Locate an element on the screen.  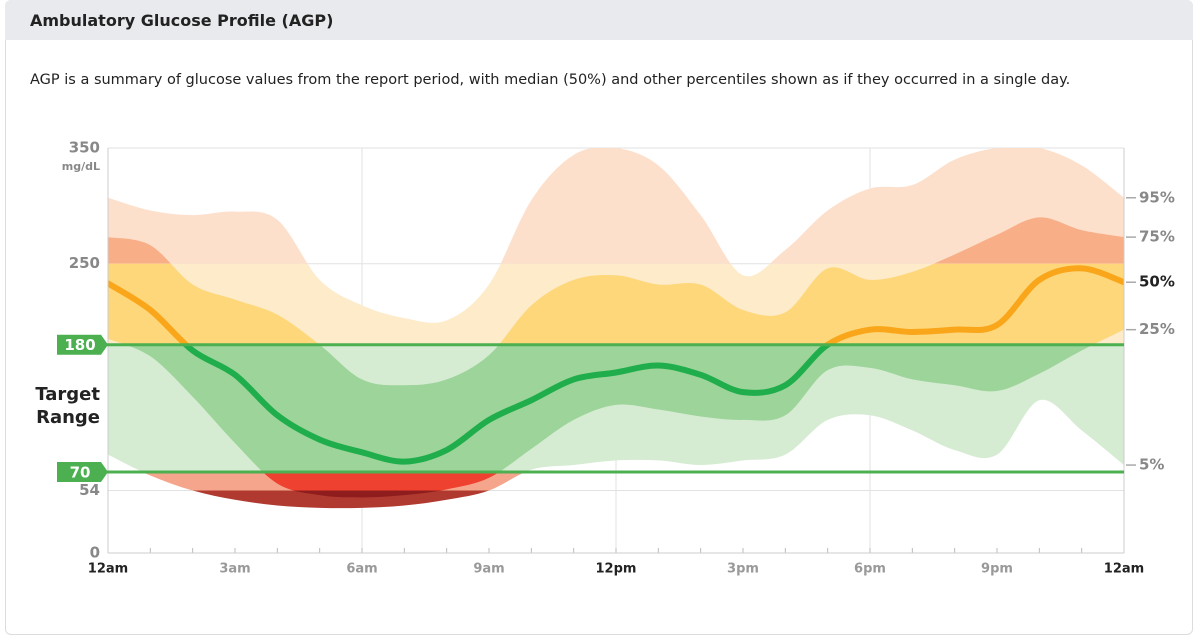
y-tick-label: 350 is located at coordinates (84, 148).